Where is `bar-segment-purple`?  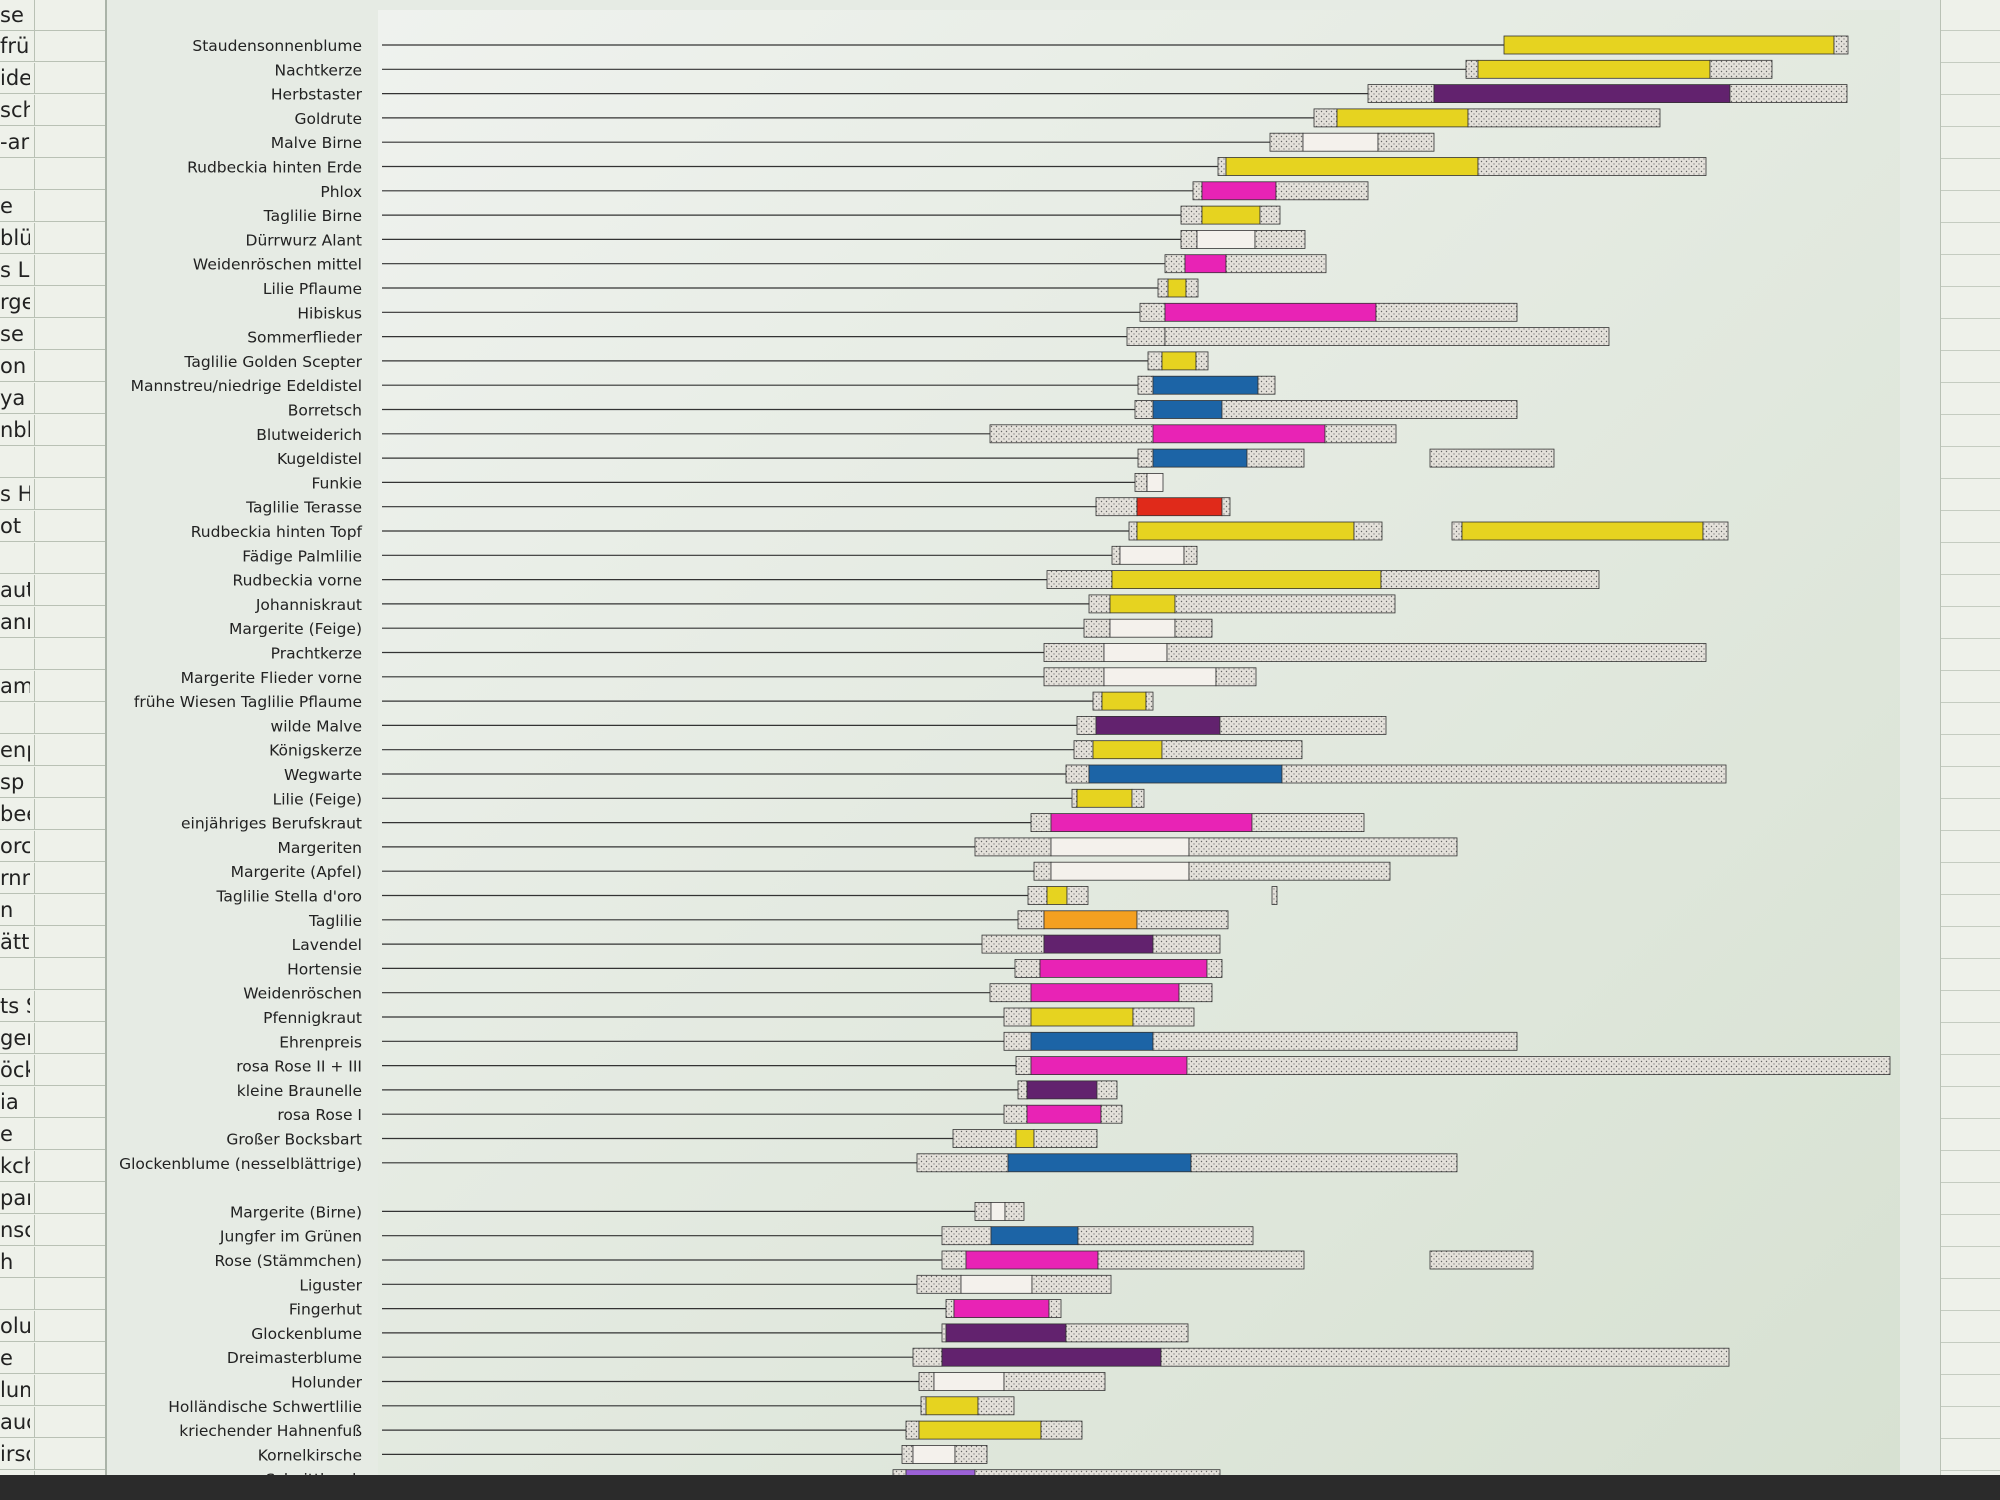 bar-segment-purple is located at coordinates (1062, 1090).